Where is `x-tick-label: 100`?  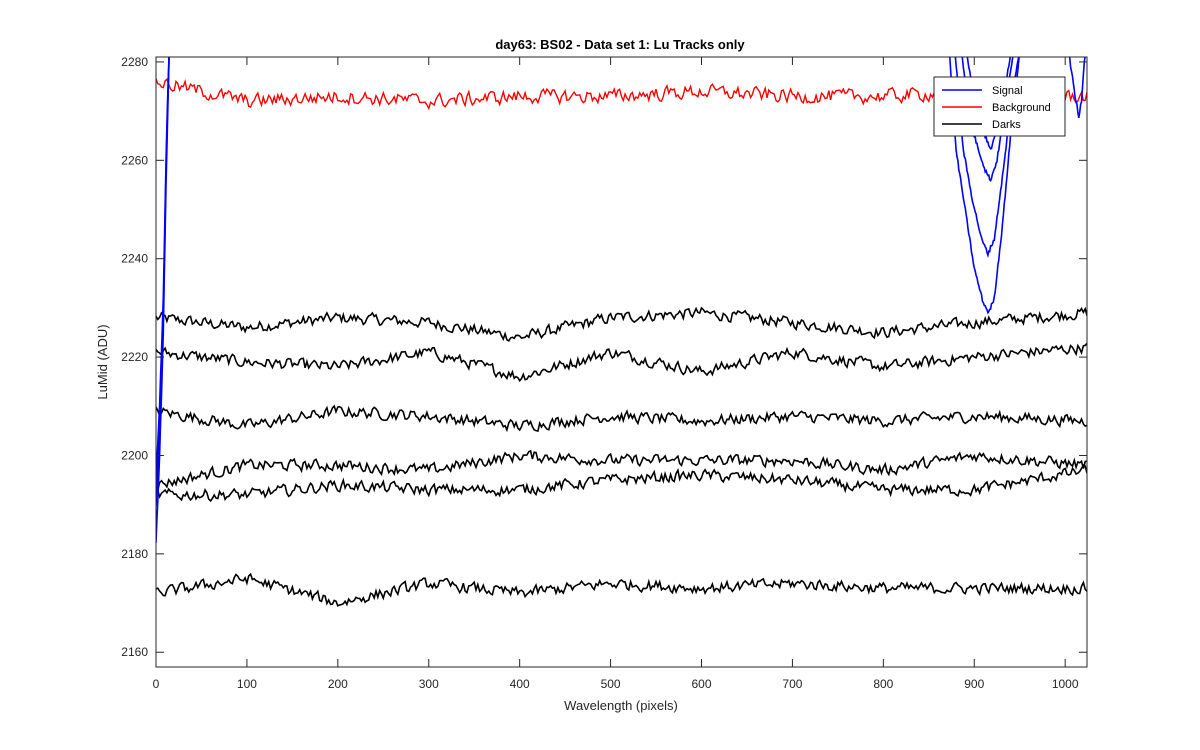
x-tick-label: 100 is located at coordinates (247, 684).